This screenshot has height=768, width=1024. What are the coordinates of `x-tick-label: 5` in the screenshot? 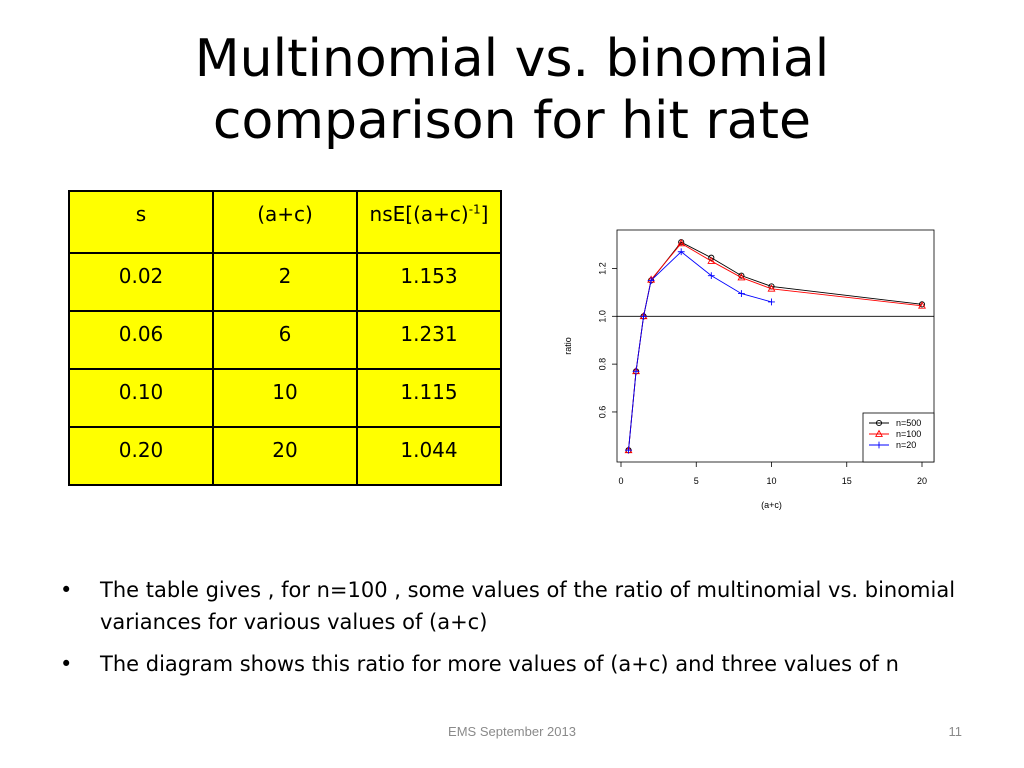 It's located at (696, 481).